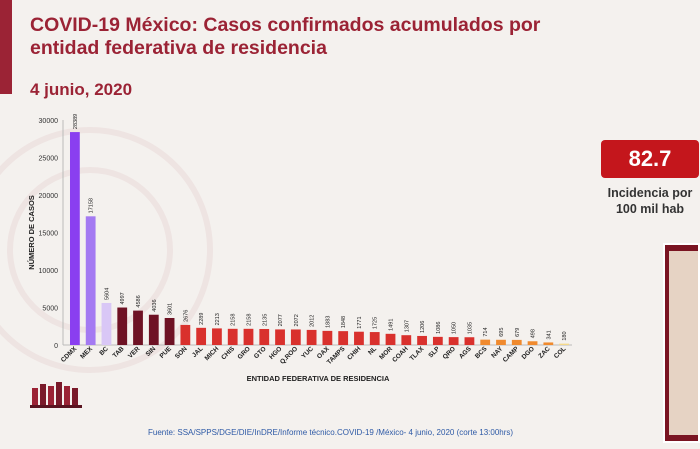 This screenshot has width=700, height=449. Describe the element at coordinates (511, 354) in the screenshot. I see `x-tick-label: CAMP` at that location.